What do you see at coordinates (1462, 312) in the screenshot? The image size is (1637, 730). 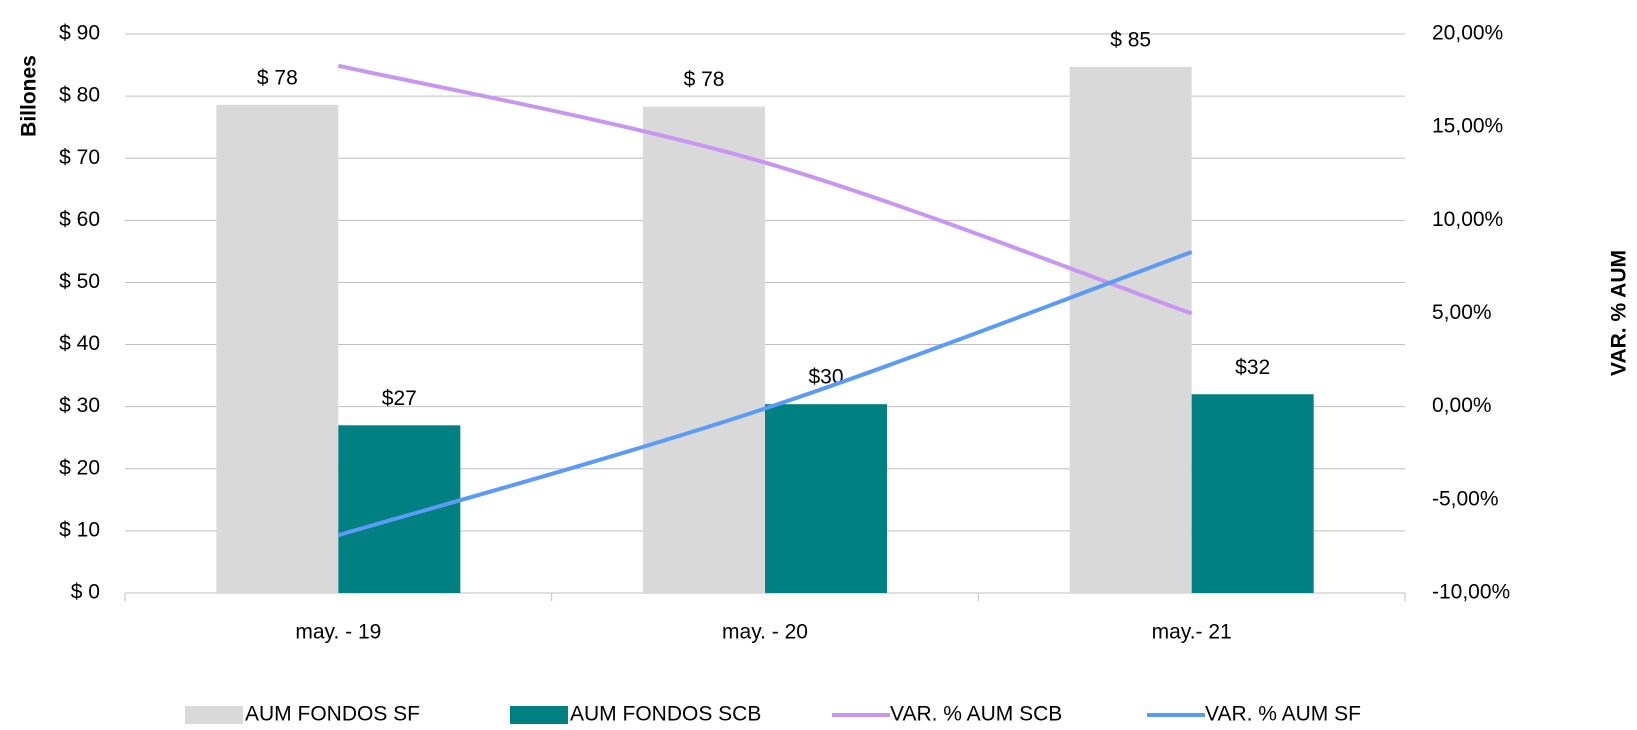 I see `y2-tick-label: 5,00%` at bounding box center [1462, 312].